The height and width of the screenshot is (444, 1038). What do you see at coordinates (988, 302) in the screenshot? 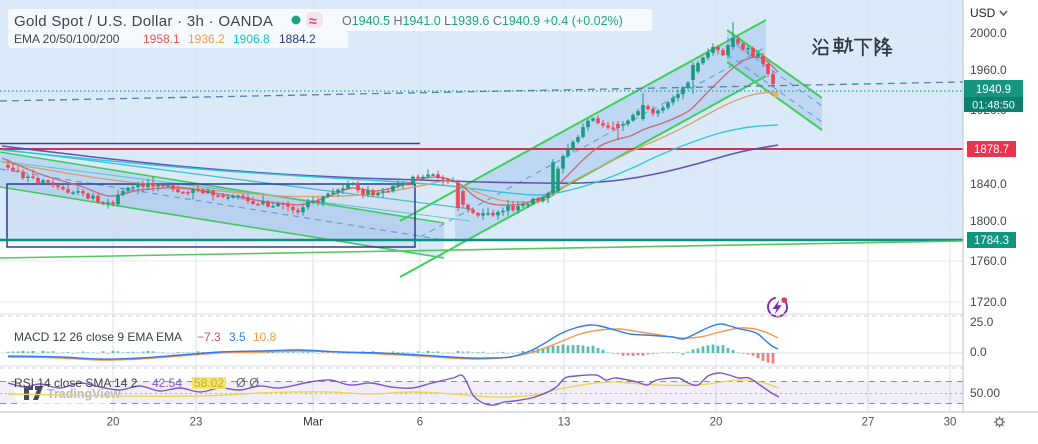
I see `svg-text: 1720.0` at bounding box center [988, 302].